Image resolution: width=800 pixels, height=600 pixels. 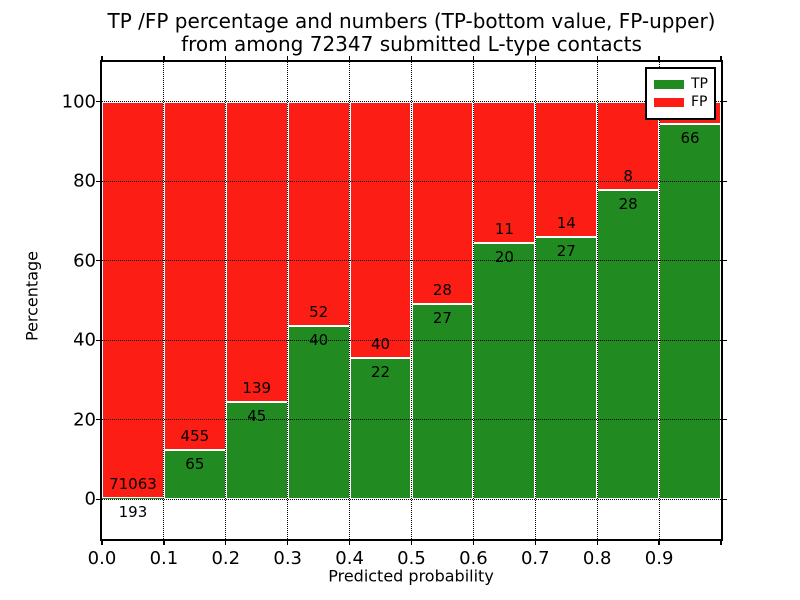 I want to click on y-tick-label: 40, so click(x=84, y=340).